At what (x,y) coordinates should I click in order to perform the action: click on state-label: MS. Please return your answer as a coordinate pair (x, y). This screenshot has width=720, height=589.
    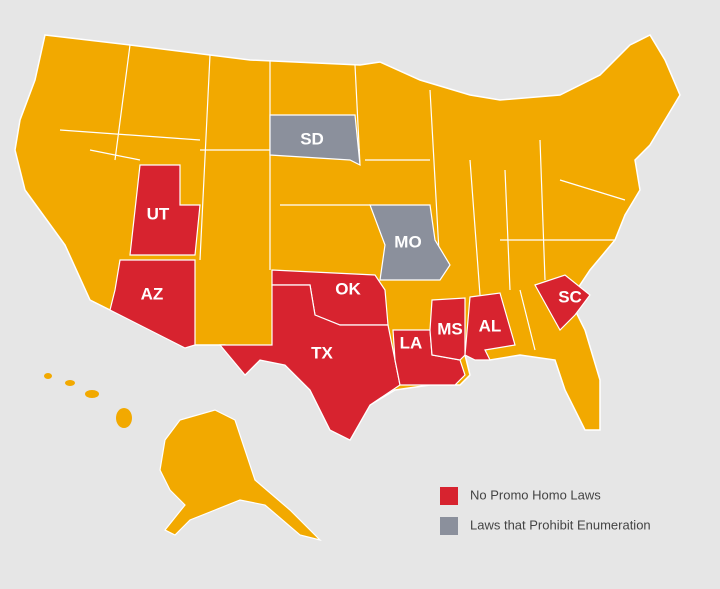
    Looking at the image, I should click on (450, 328).